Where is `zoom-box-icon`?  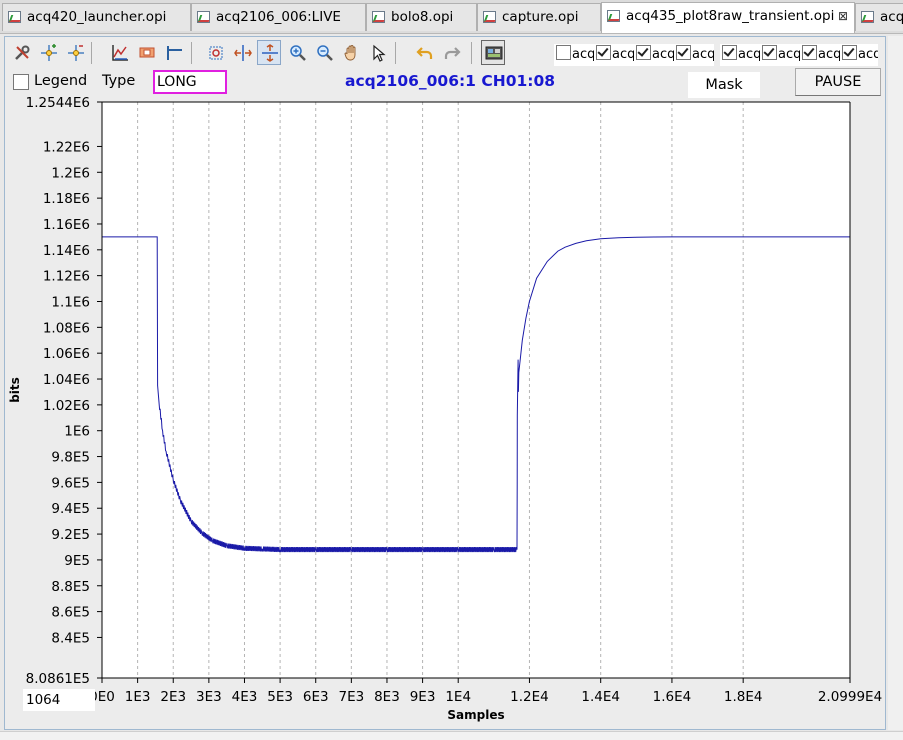 zoom-box-icon is located at coordinates (215, 52).